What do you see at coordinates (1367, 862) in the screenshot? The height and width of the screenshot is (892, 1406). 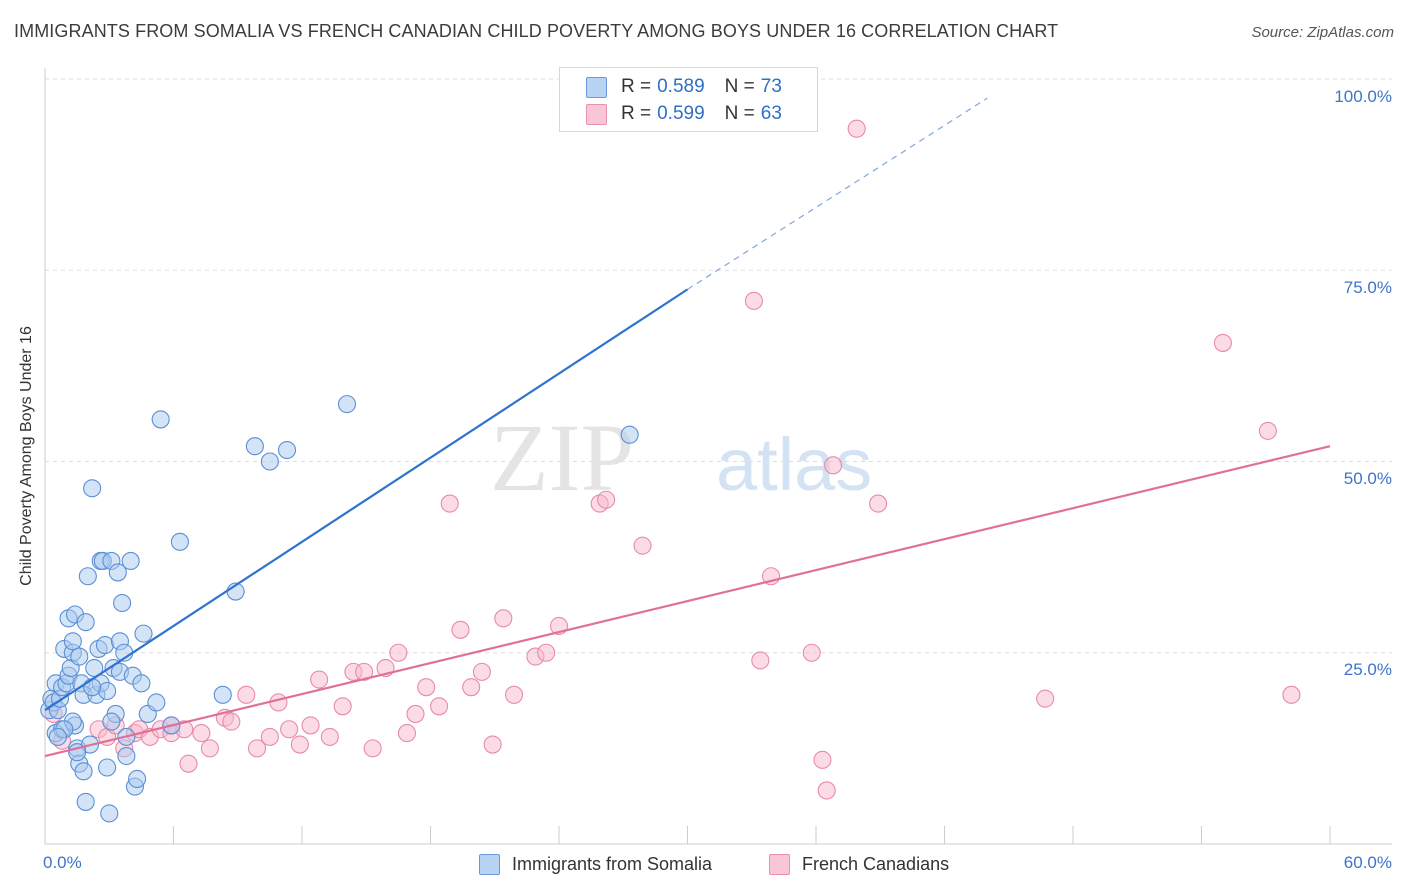 I see `x-tick-label-max: 60.0%` at bounding box center [1367, 862].